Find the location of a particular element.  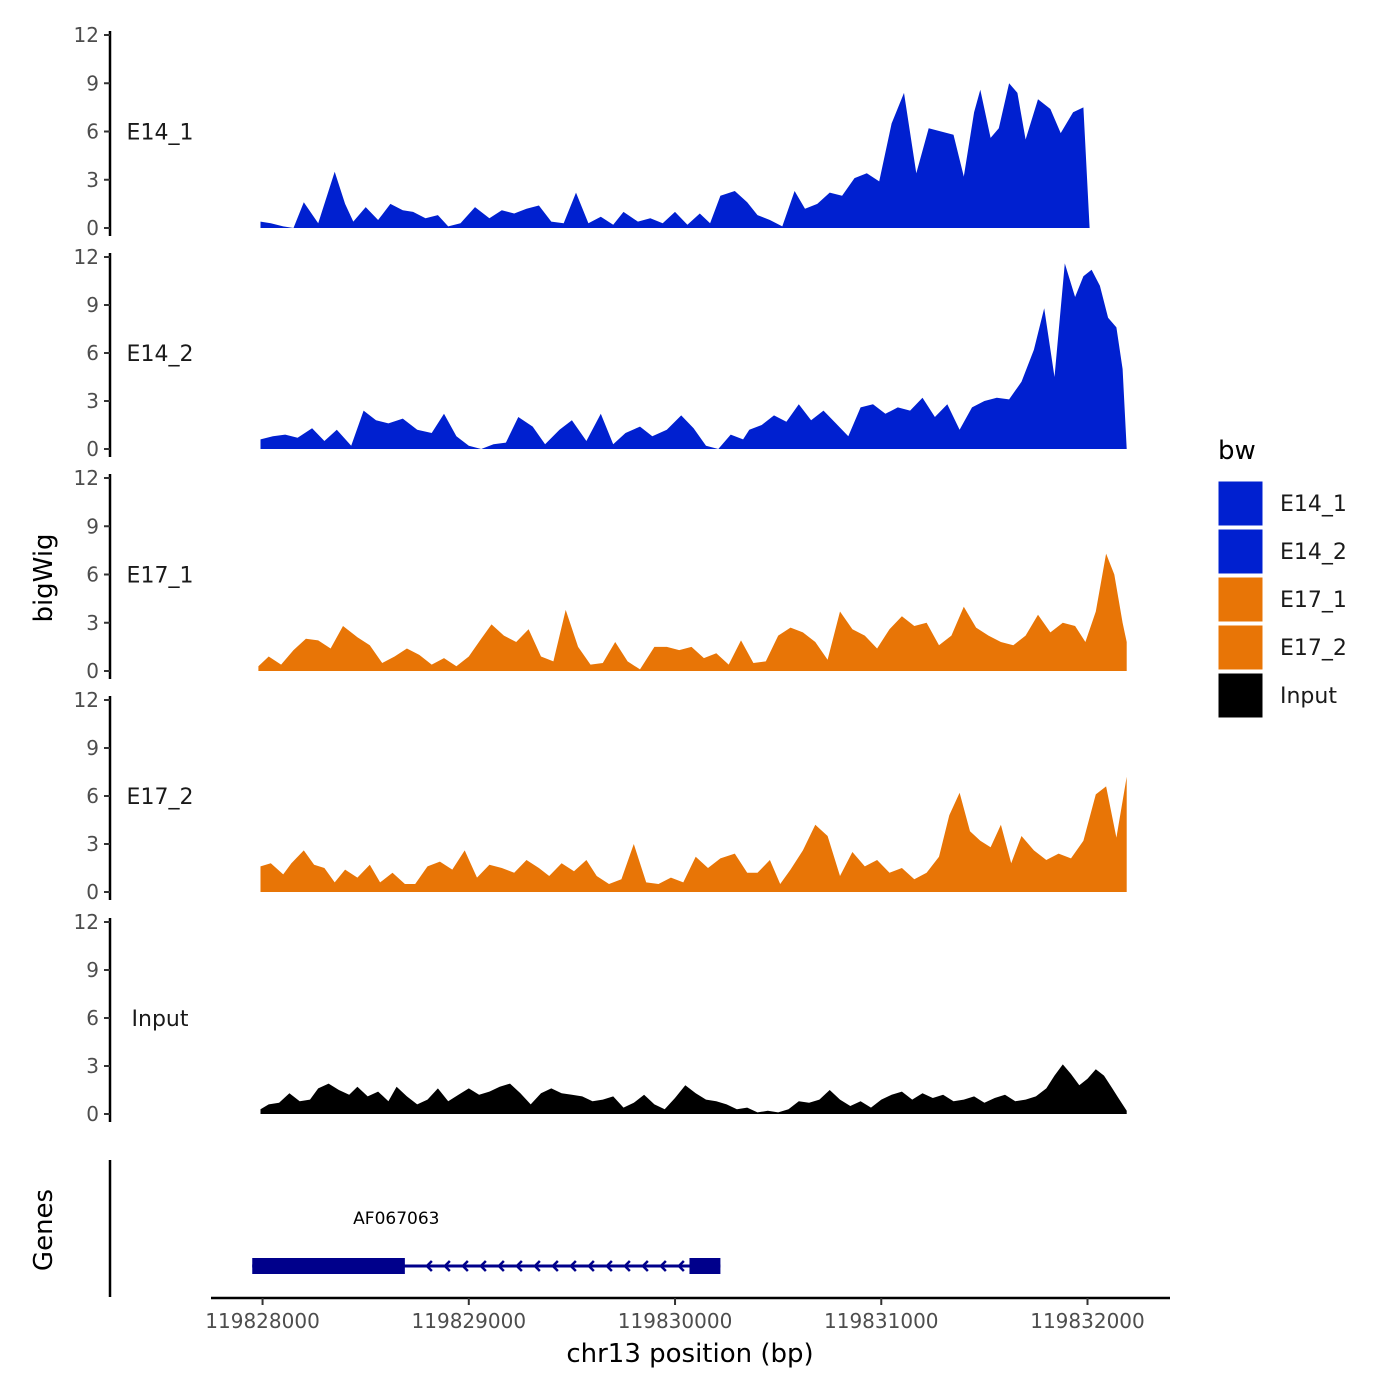

y-axis-title: bigWig is located at coordinates (44, 577).